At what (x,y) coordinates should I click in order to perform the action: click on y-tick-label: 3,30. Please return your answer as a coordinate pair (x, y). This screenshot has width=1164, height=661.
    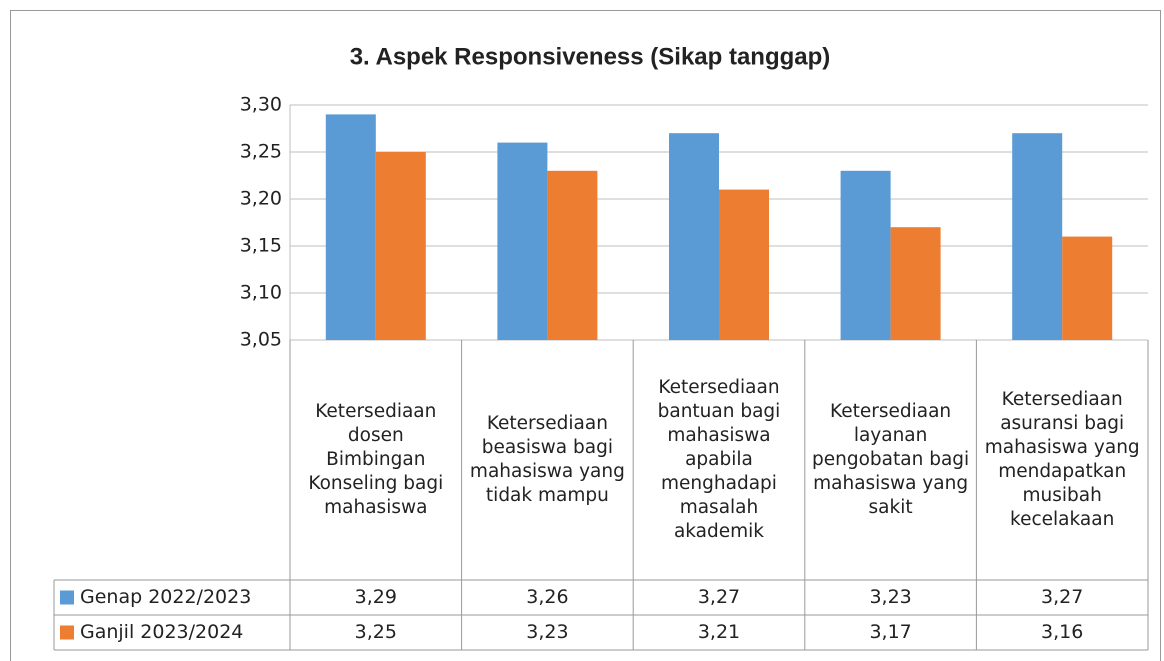
    Looking at the image, I should click on (261, 105).